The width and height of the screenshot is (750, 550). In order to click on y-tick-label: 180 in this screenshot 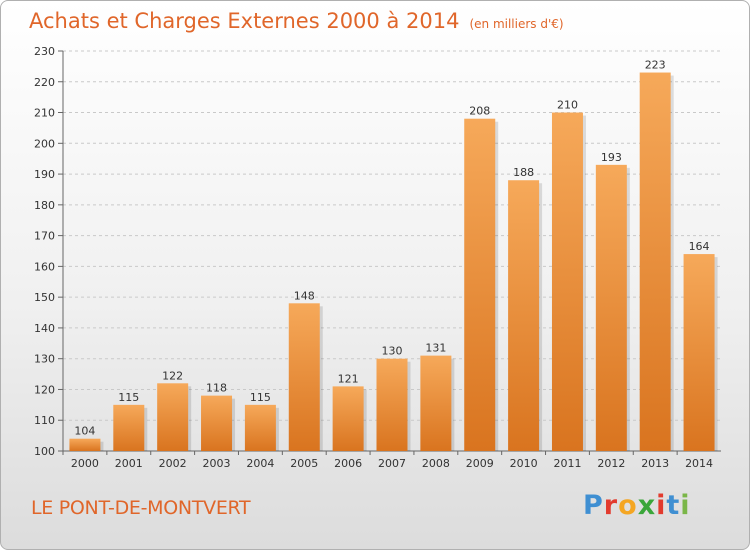, I will do `click(44, 205)`.